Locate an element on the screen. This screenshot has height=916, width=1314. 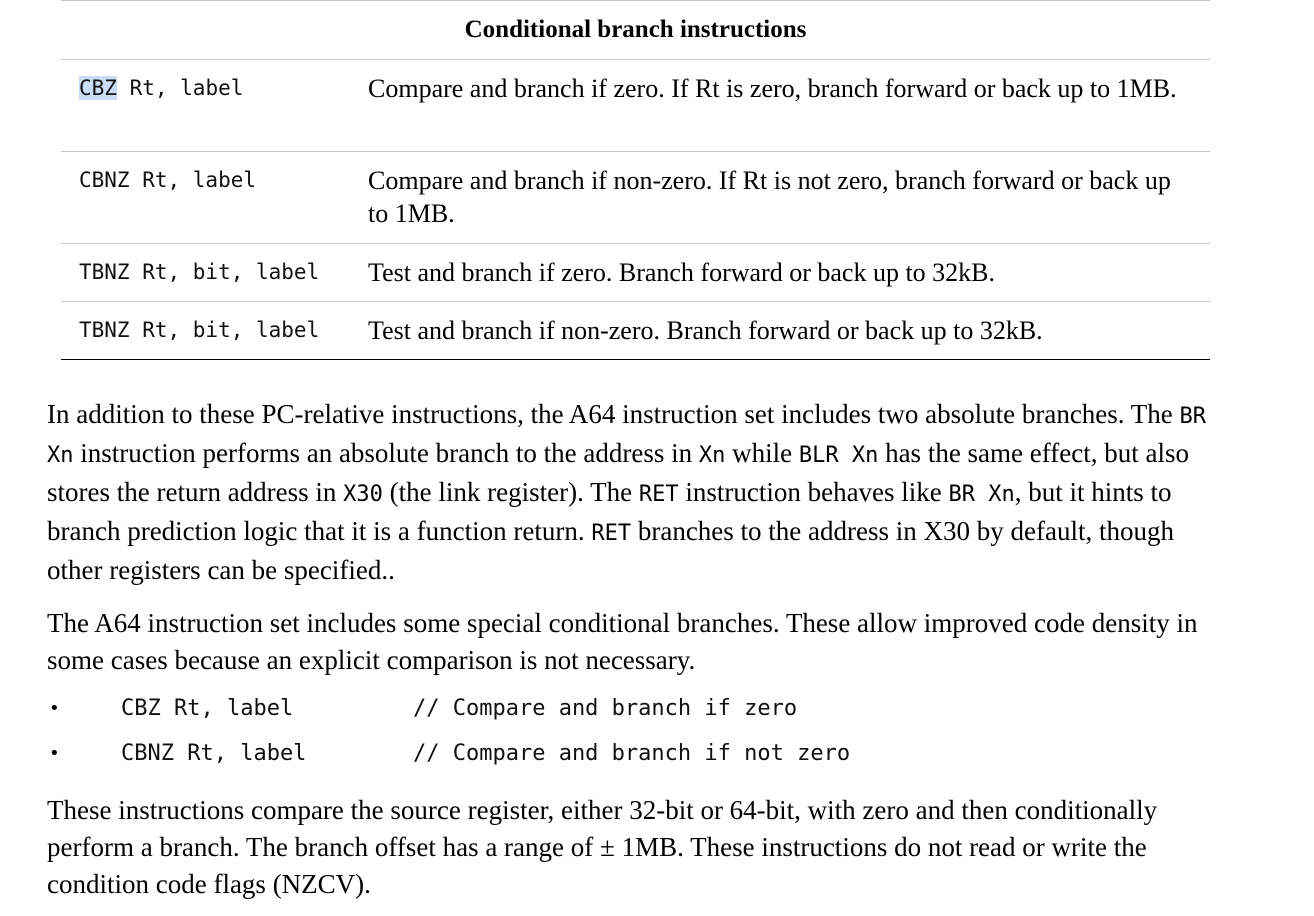
highlighted-text: CBZ is located at coordinates (98, 88).